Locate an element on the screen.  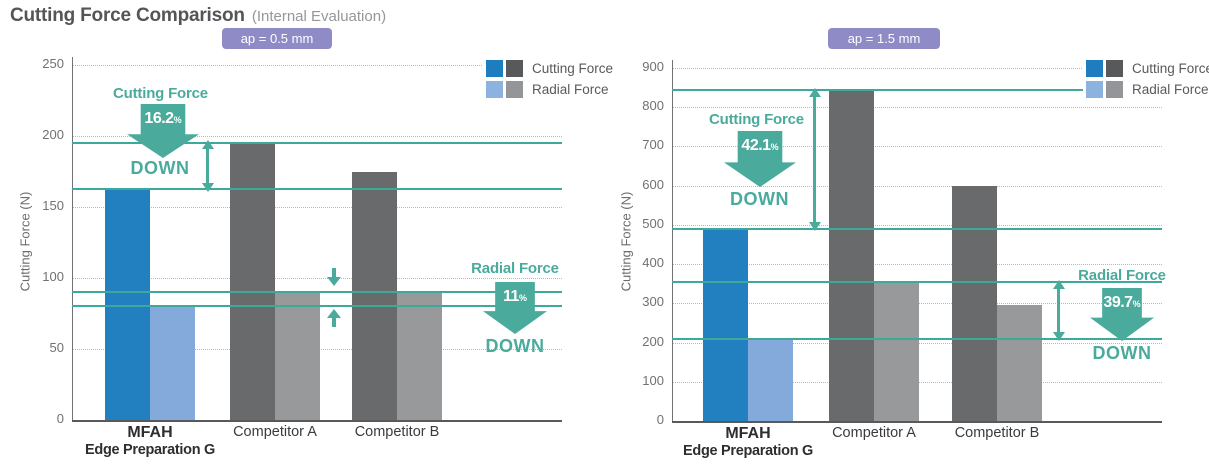
figure-subtitle: (Internal Evaluation) is located at coordinates (319, 16).